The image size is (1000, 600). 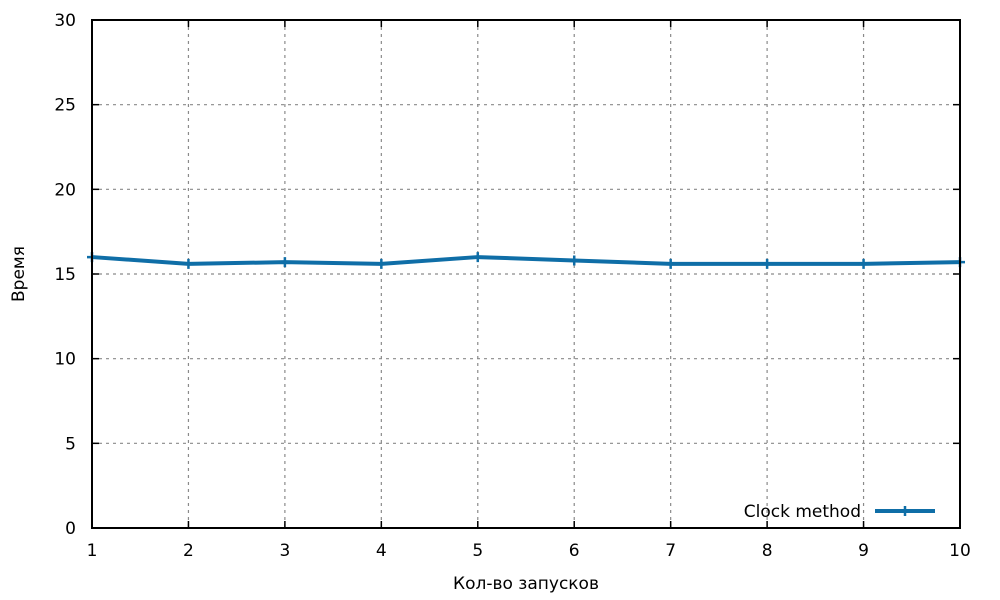 What do you see at coordinates (65, 106) in the screenshot?
I see `y-tick-label: 25` at bounding box center [65, 106].